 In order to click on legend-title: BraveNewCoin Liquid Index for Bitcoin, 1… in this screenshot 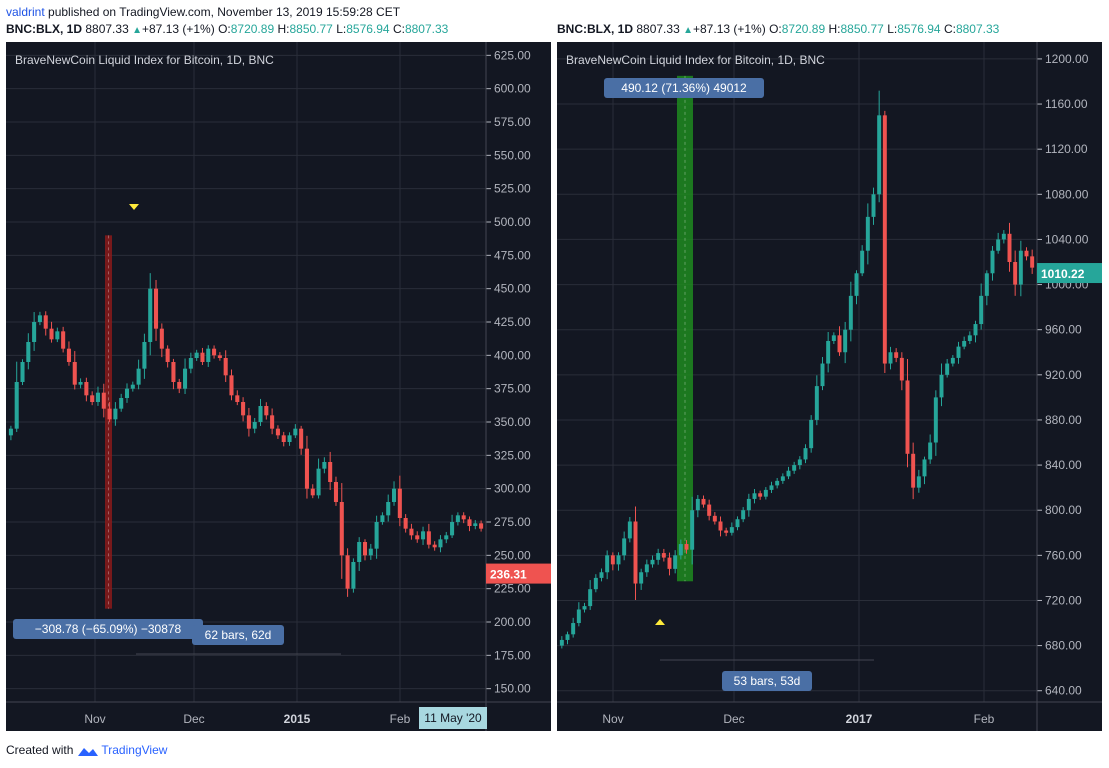, I will do `click(144, 60)`.